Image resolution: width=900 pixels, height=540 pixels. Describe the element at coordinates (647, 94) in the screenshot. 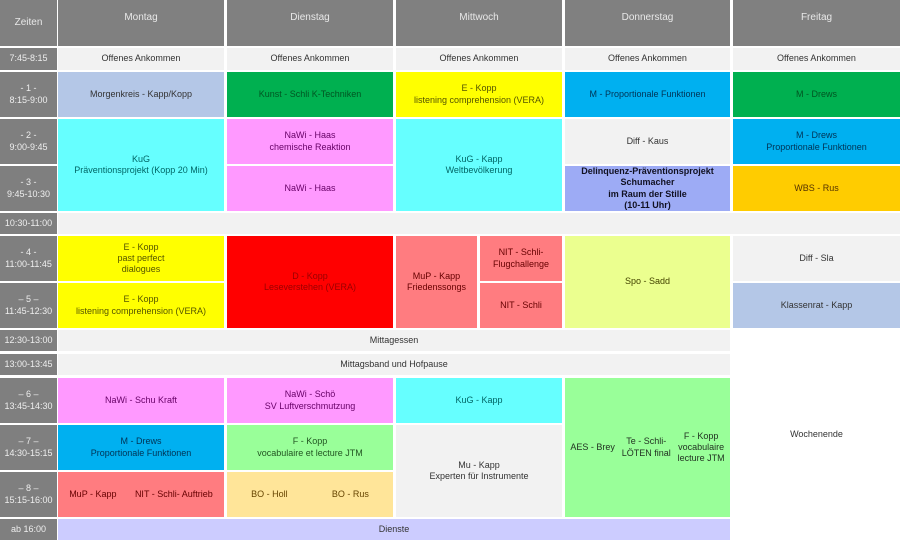

I see `lesson-thursday-1: M - Proportionale Funktionen` at that location.